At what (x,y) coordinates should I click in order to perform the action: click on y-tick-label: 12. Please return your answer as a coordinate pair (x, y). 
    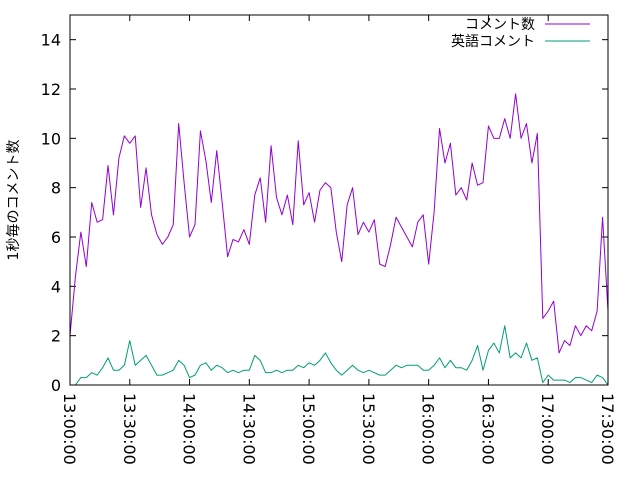
    Looking at the image, I should click on (51, 89).